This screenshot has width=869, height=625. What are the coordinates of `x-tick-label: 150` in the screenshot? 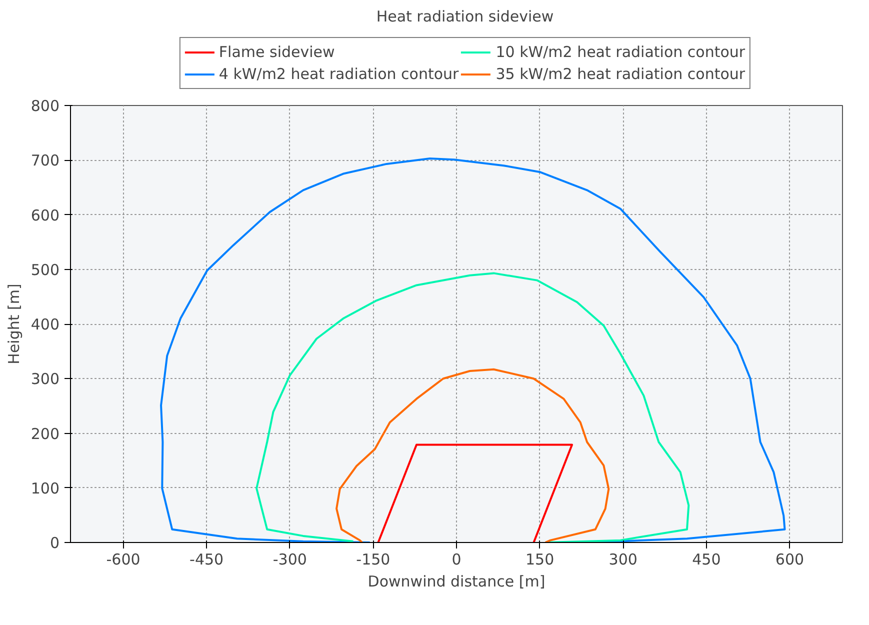 It's located at (539, 559).